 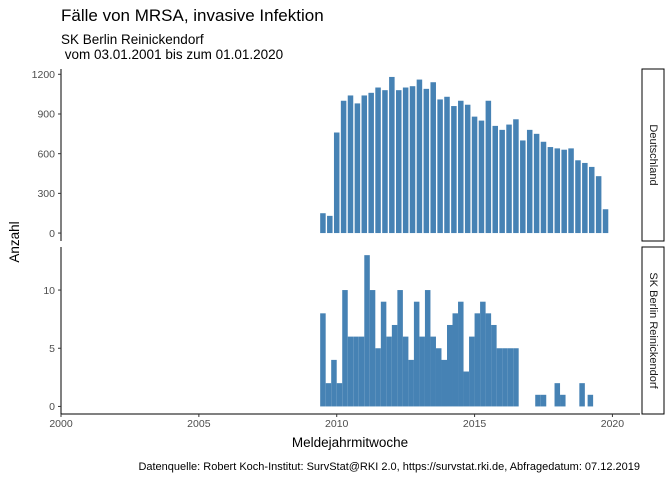 I want to click on facet-strip-label: Deutschland, so click(x=653, y=154).